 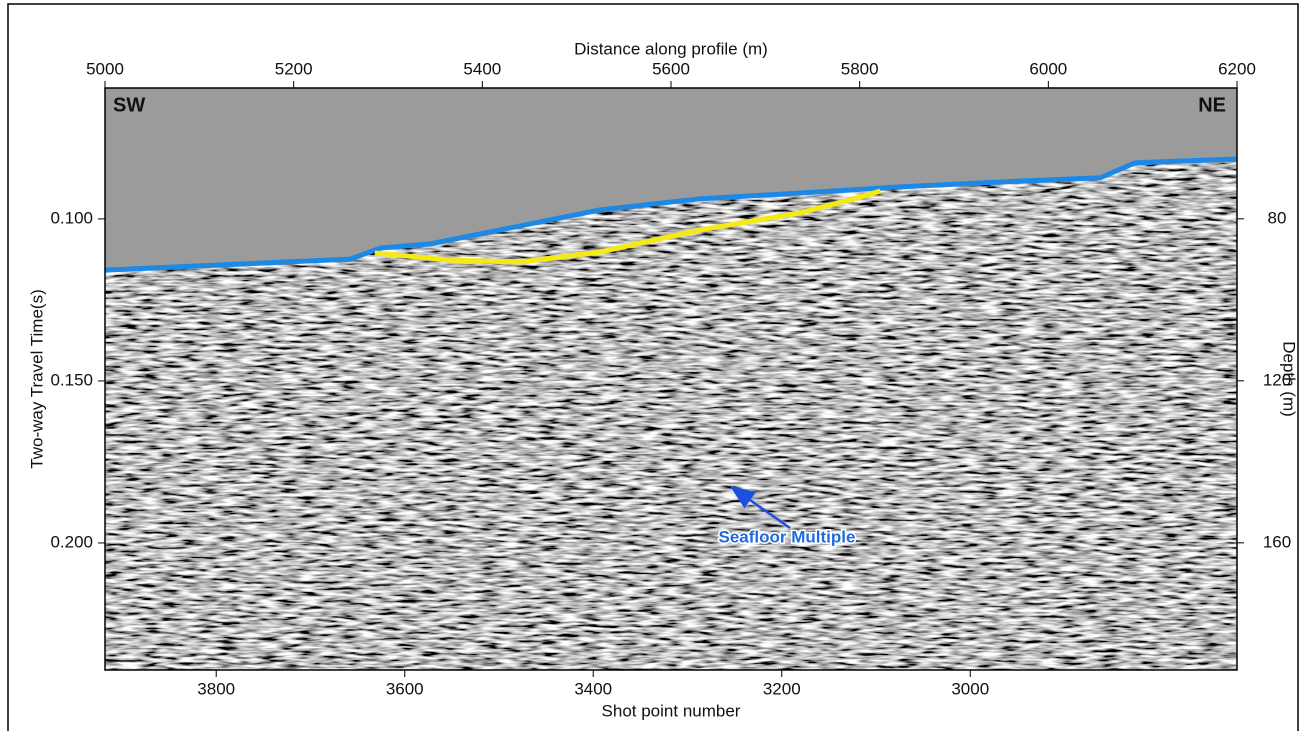 I want to click on y-tick-label: 0.100, so click(x=71, y=217).